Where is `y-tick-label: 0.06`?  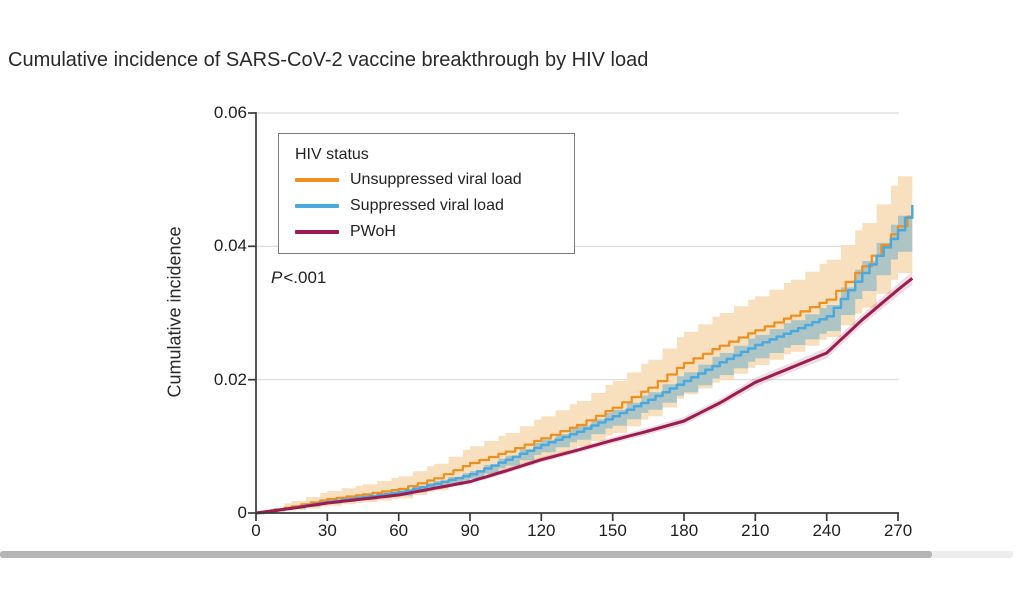 y-tick-label: 0.06 is located at coordinates (230, 112).